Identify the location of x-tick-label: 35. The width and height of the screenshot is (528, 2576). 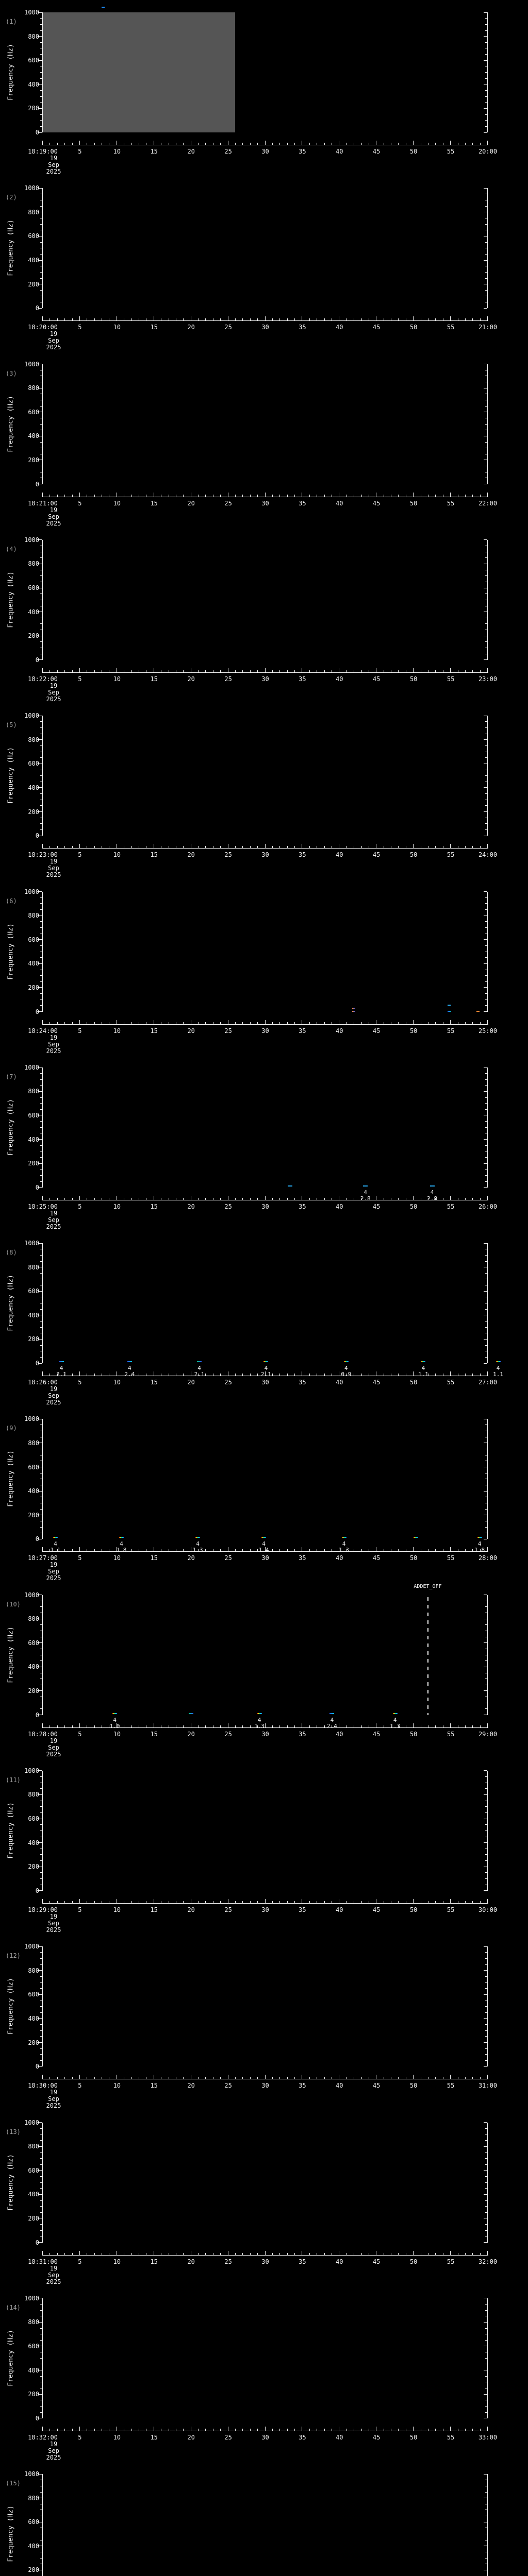
(302, 1734).